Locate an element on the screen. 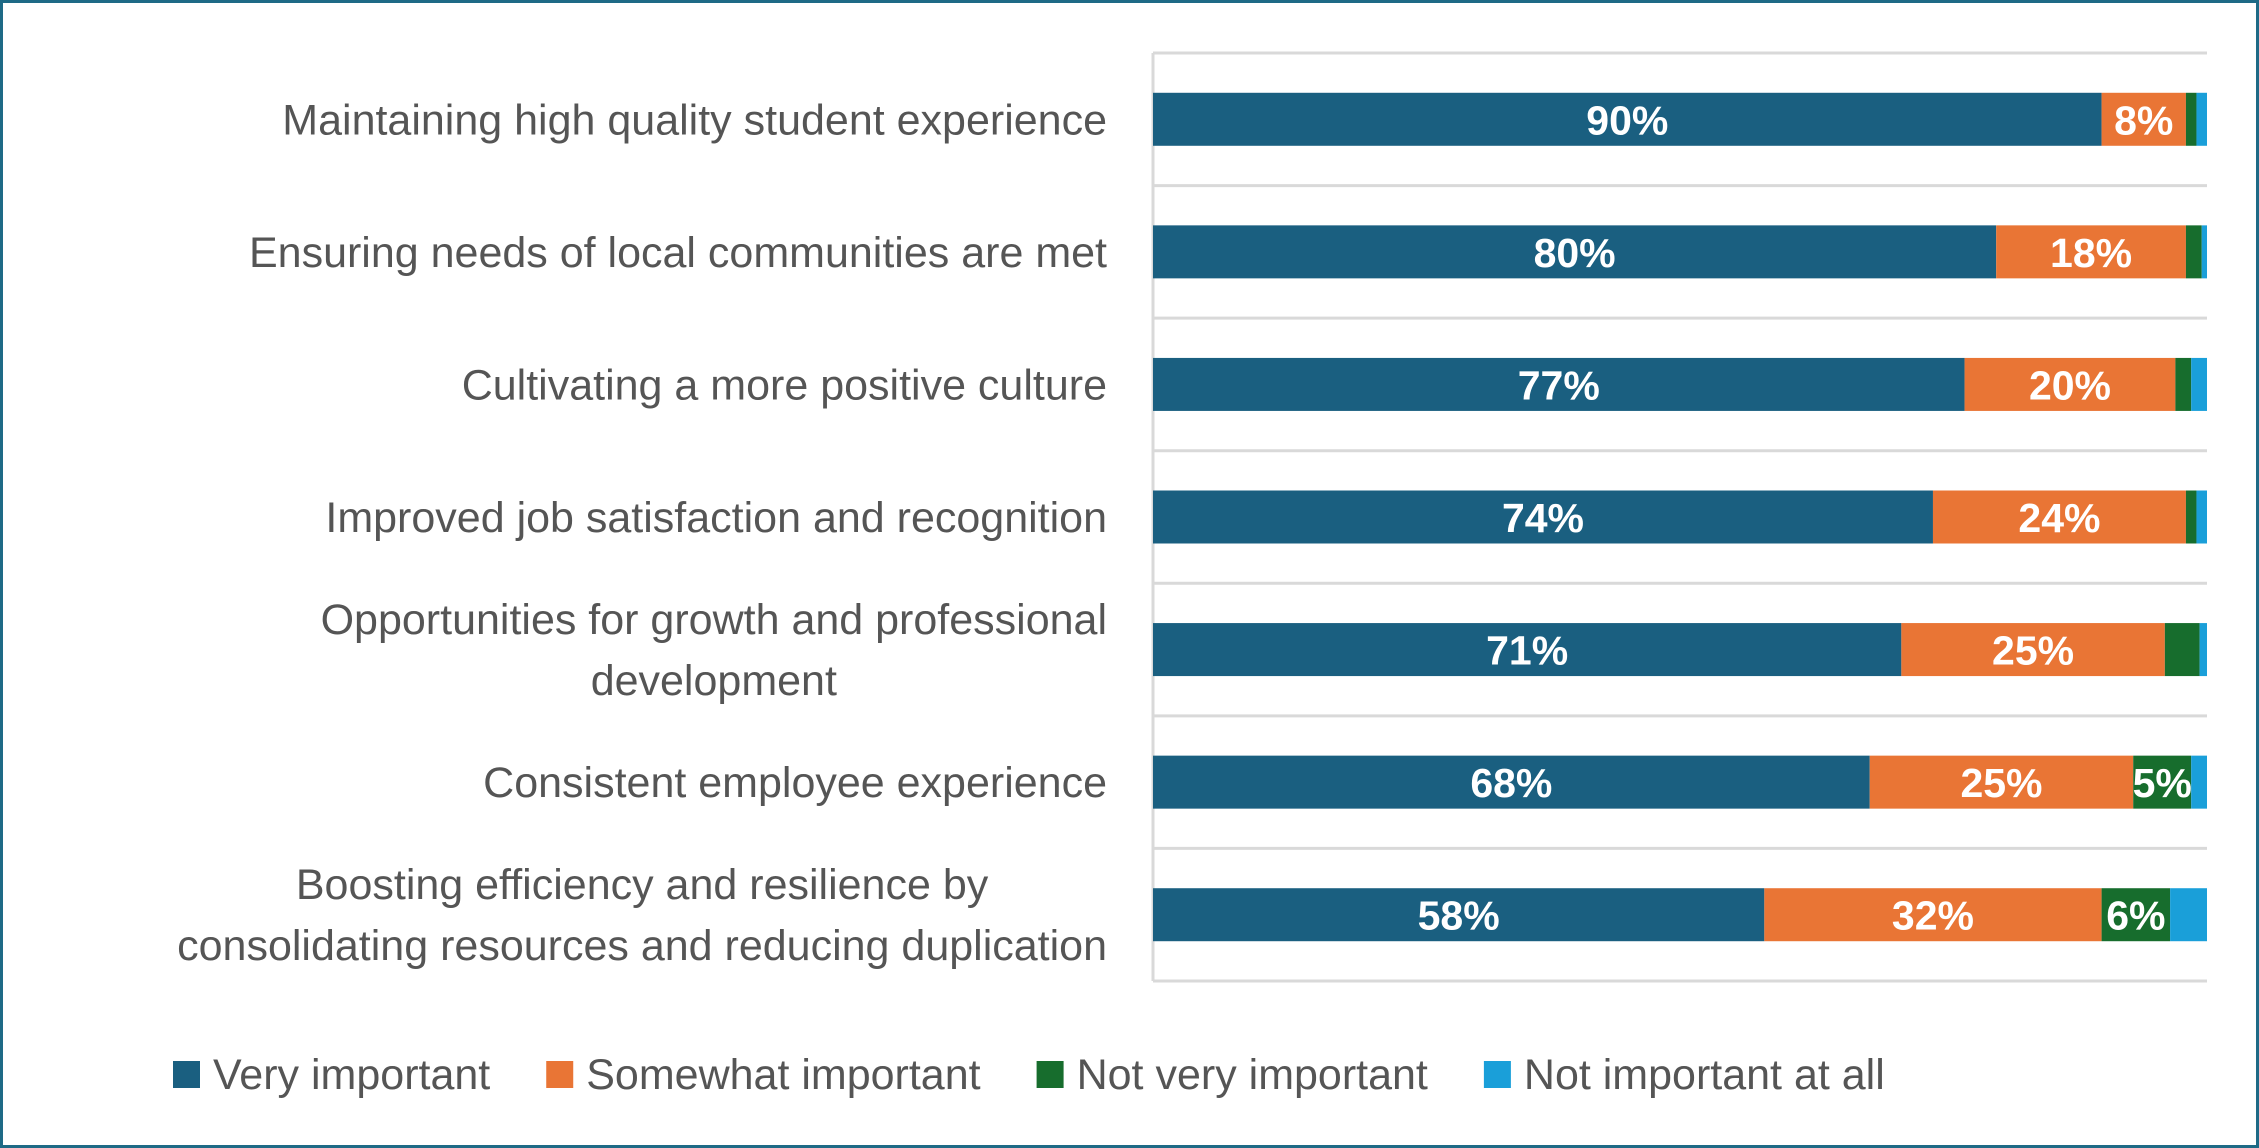 The height and width of the screenshot is (1148, 2259). data-label: 58% is located at coordinates (1459, 916).